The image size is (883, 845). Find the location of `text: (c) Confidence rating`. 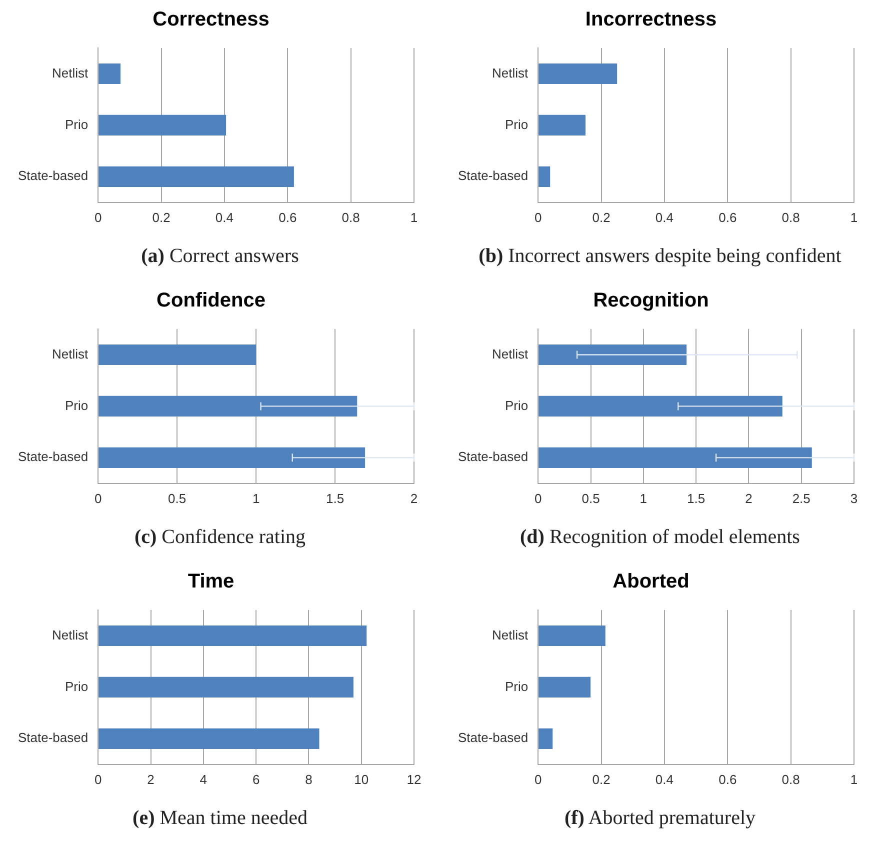

text: (c) Confidence rating is located at coordinates (220, 537).